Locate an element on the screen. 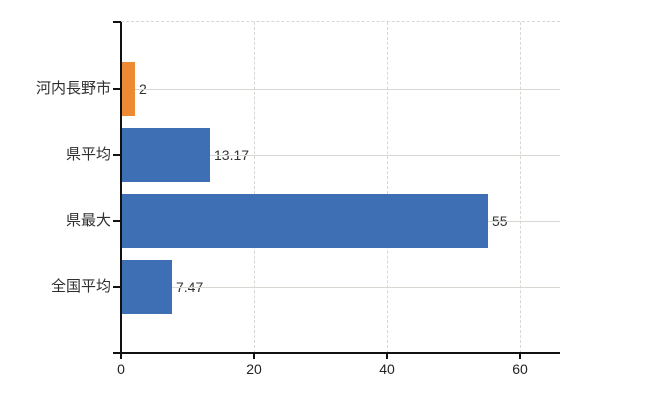 The height and width of the screenshot is (400, 650). x-axis is located at coordinates (336, 353).